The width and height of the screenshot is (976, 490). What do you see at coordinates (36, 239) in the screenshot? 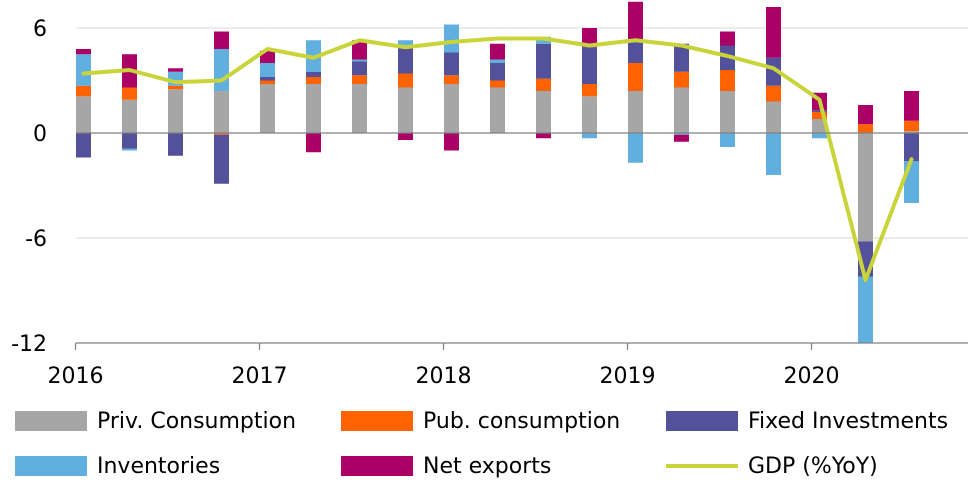
I see `y-tick-label: -6` at bounding box center [36, 239].